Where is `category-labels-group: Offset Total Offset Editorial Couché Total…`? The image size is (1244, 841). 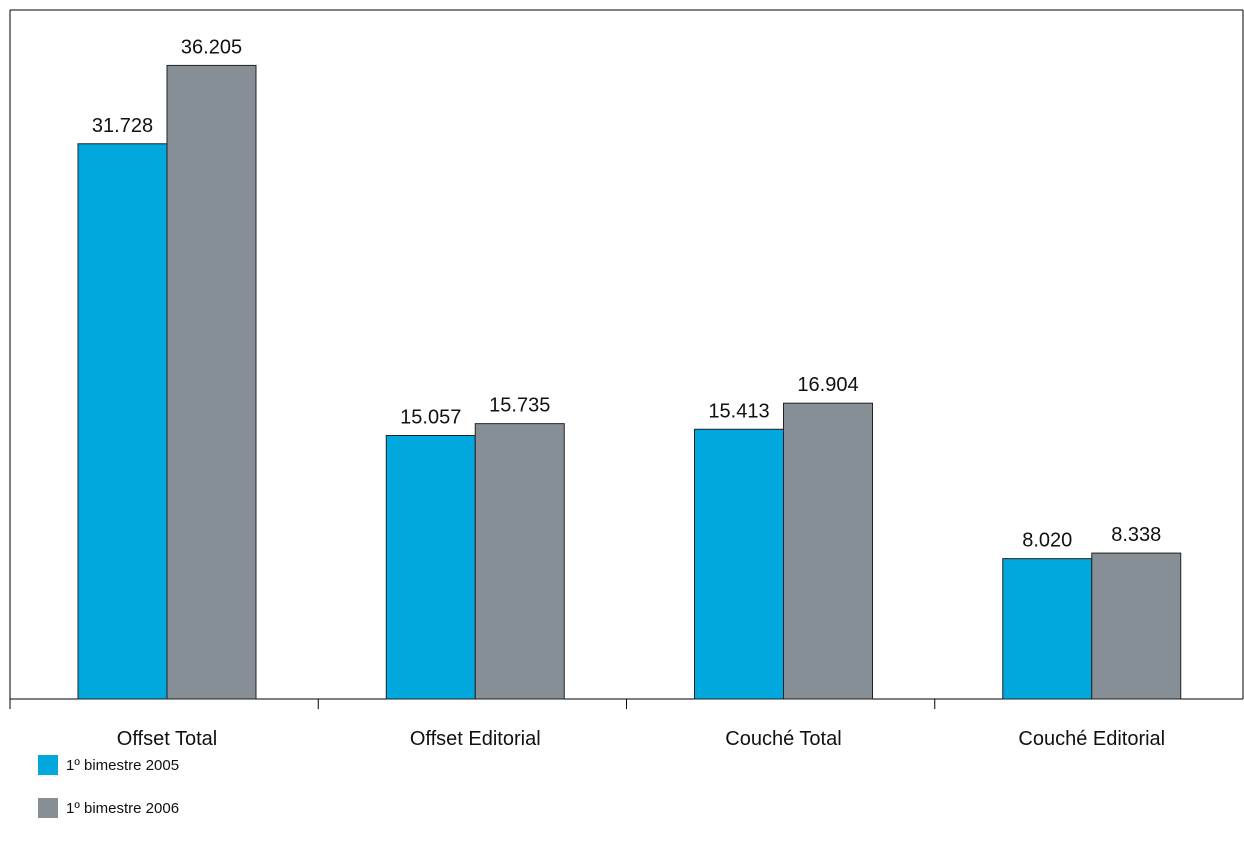 category-labels-group: Offset Total Offset Editorial Couché Total… is located at coordinates (641, 739).